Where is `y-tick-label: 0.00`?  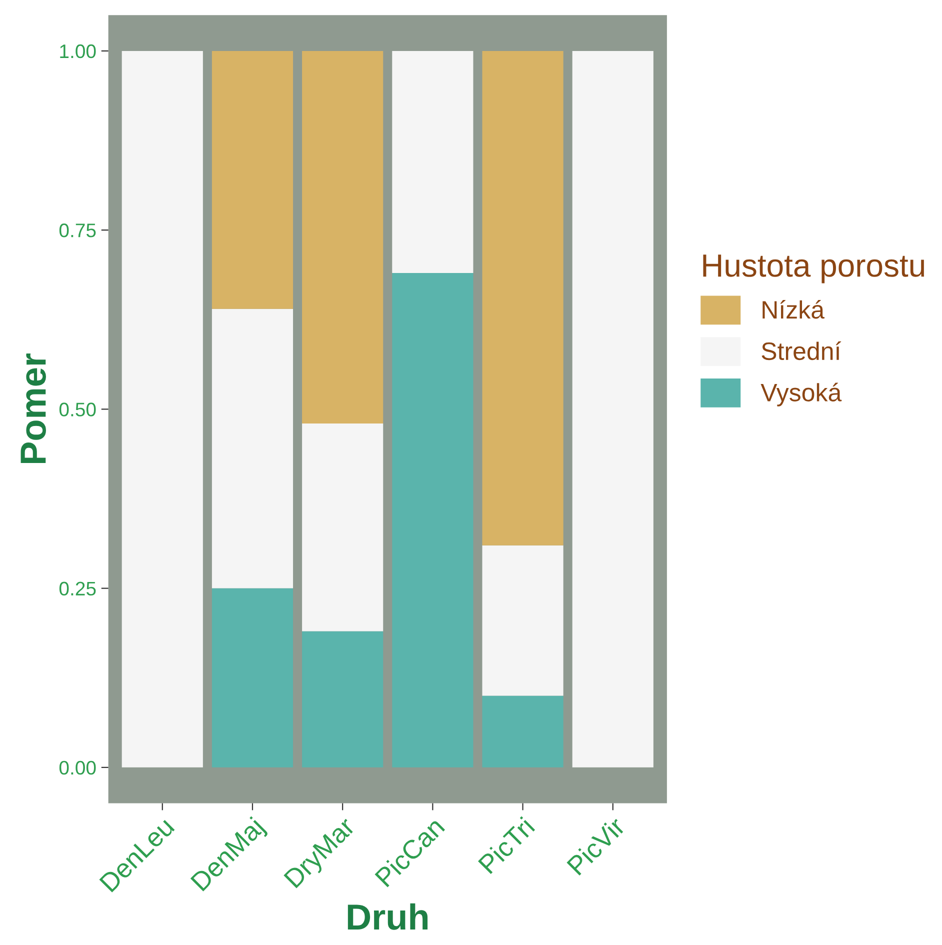 y-tick-label: 0.00 is located at coordinates (77, 767).